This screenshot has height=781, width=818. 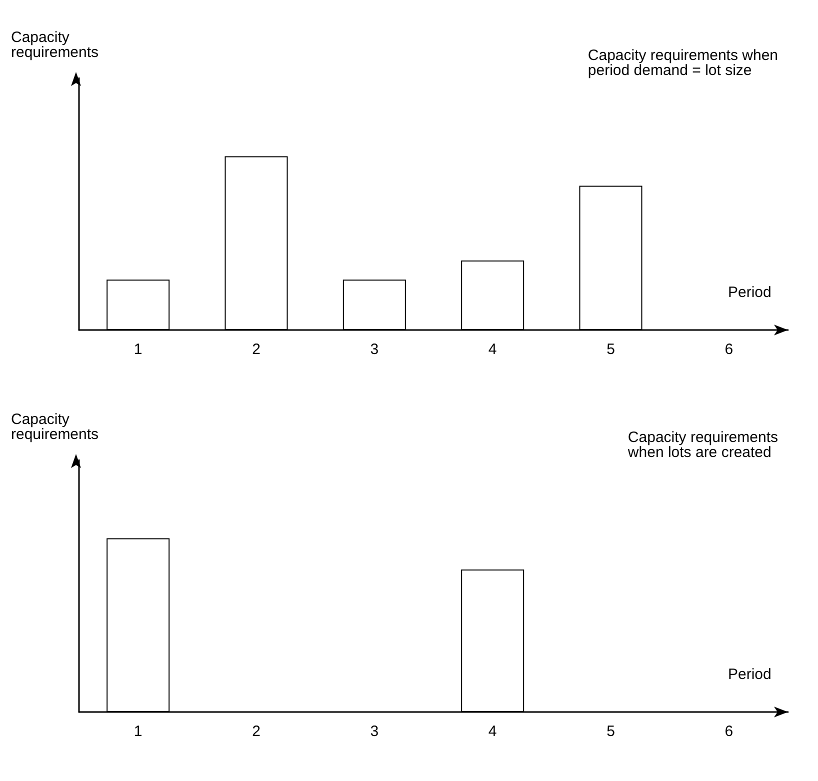 I want to click on text: Capacity requirements when lots are created, so click(x=702, y=445).